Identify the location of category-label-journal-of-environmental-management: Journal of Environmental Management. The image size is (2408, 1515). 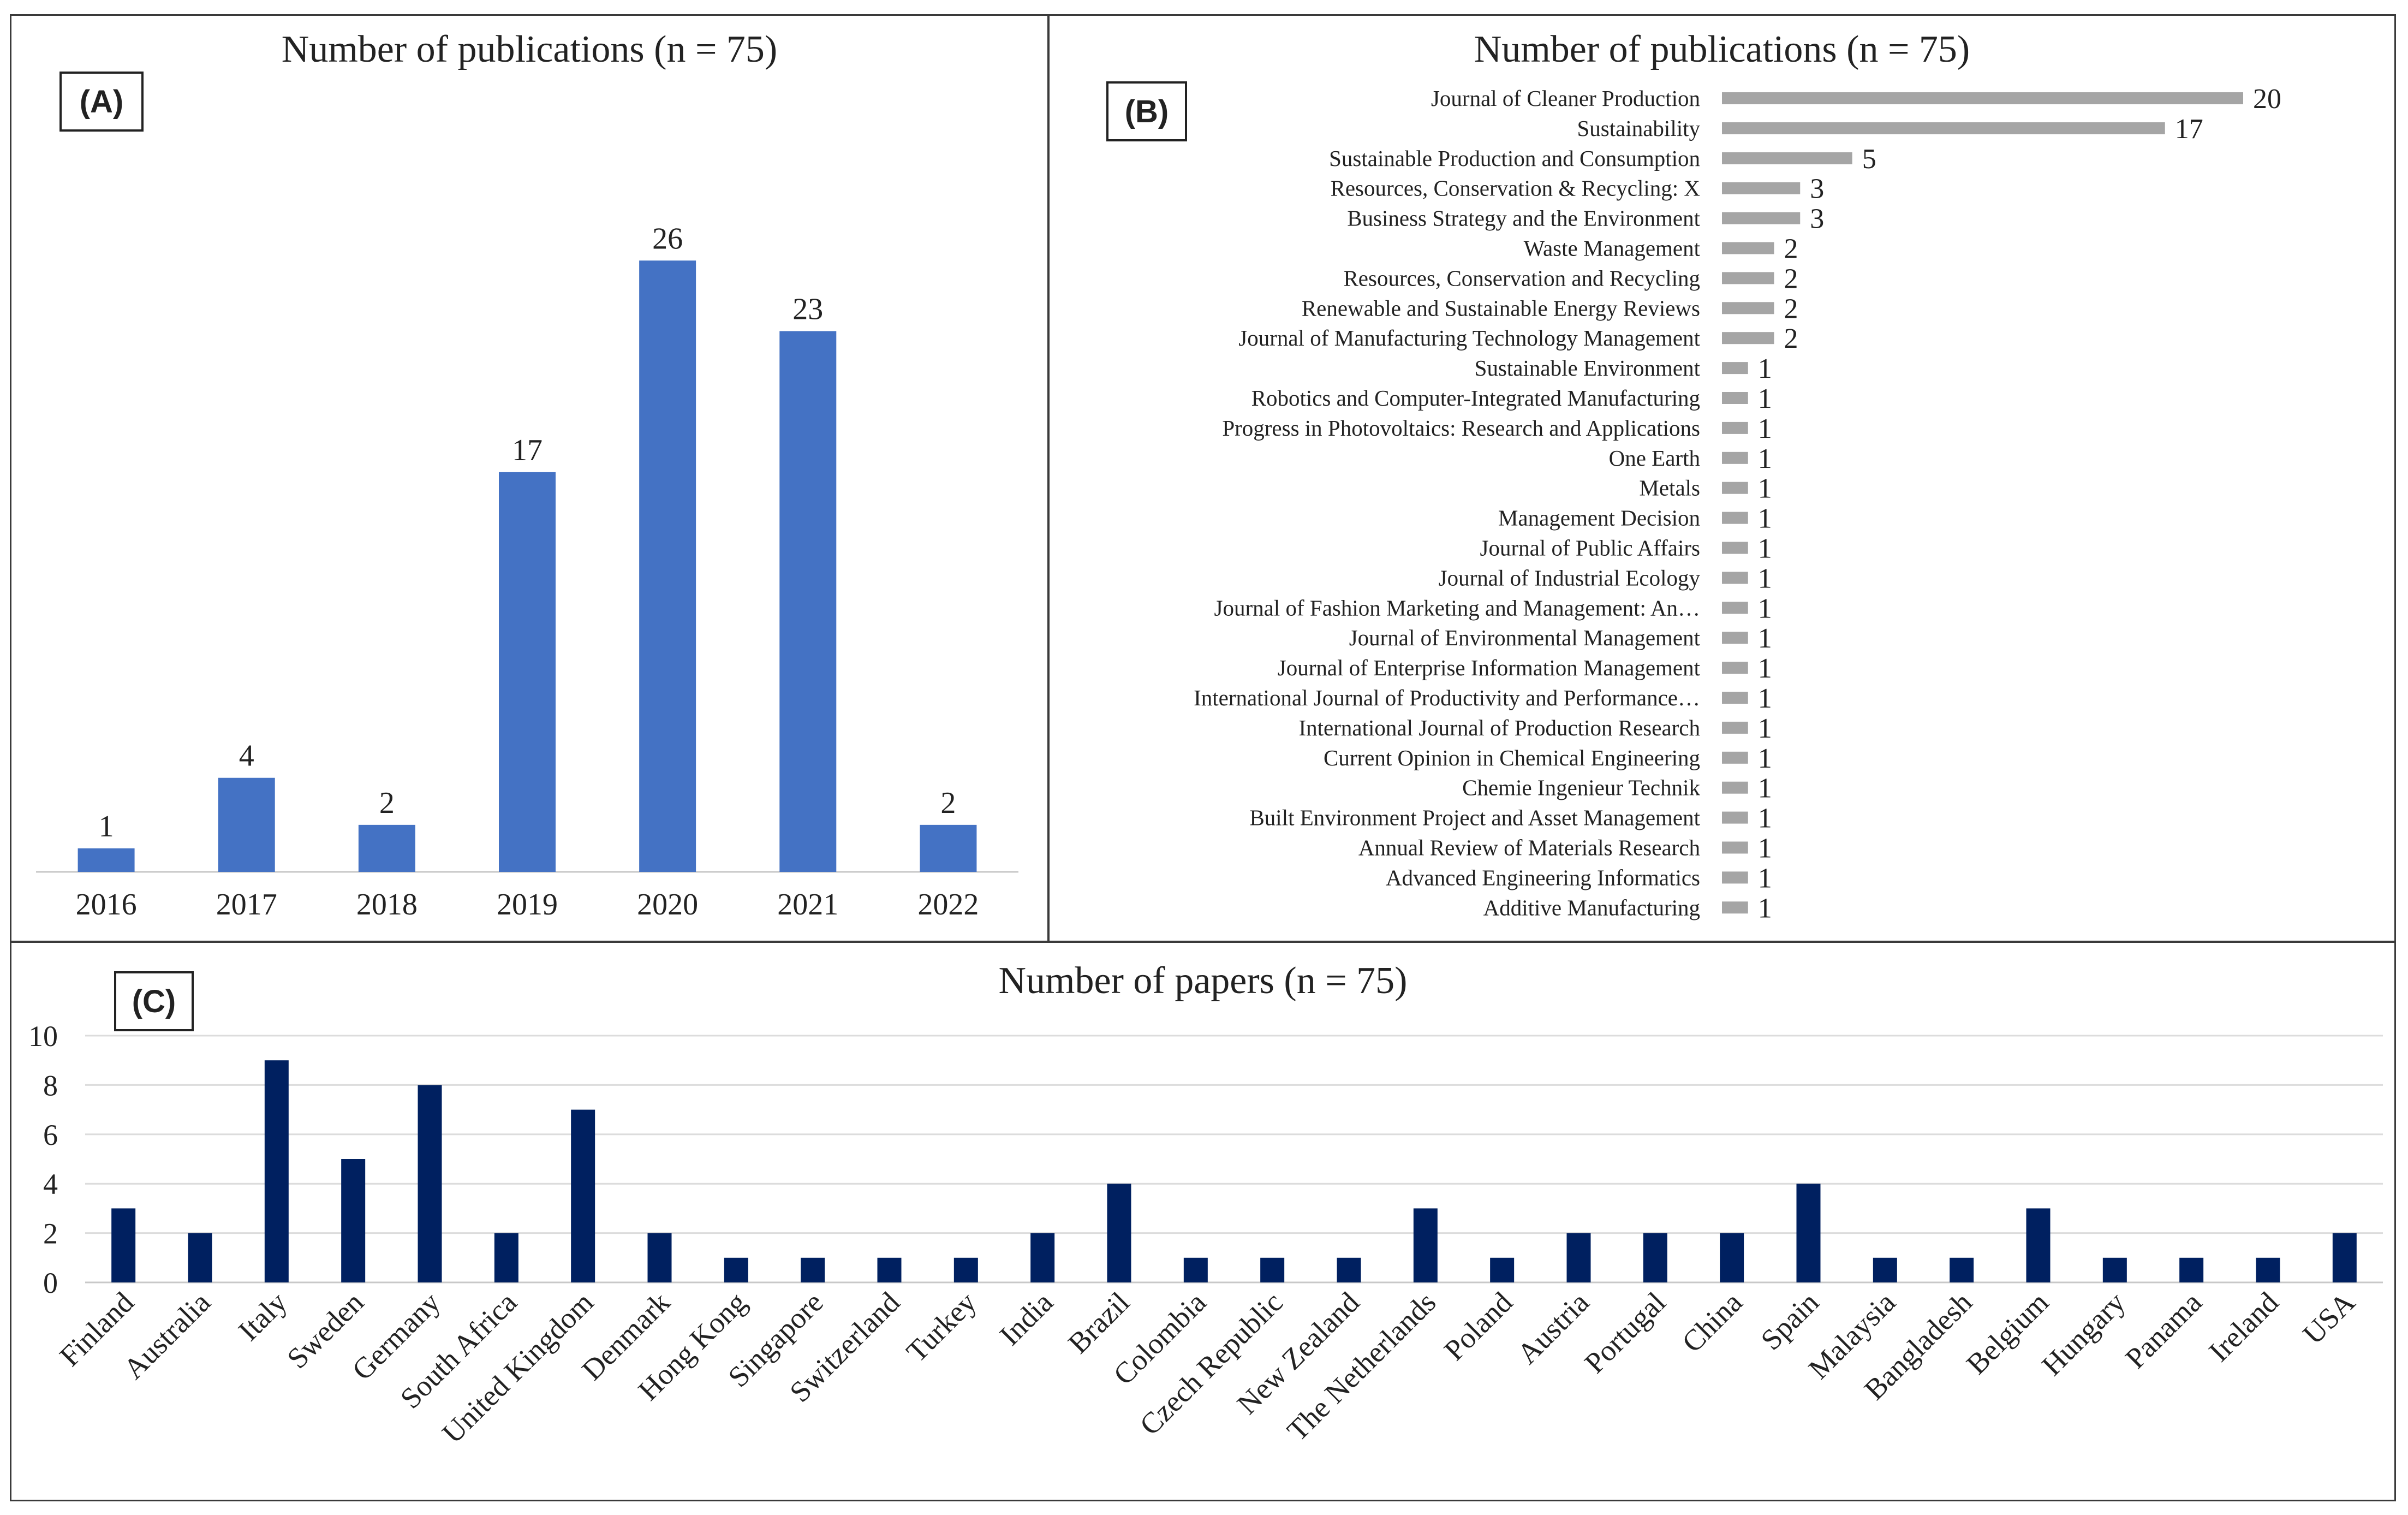
(1525, 637).